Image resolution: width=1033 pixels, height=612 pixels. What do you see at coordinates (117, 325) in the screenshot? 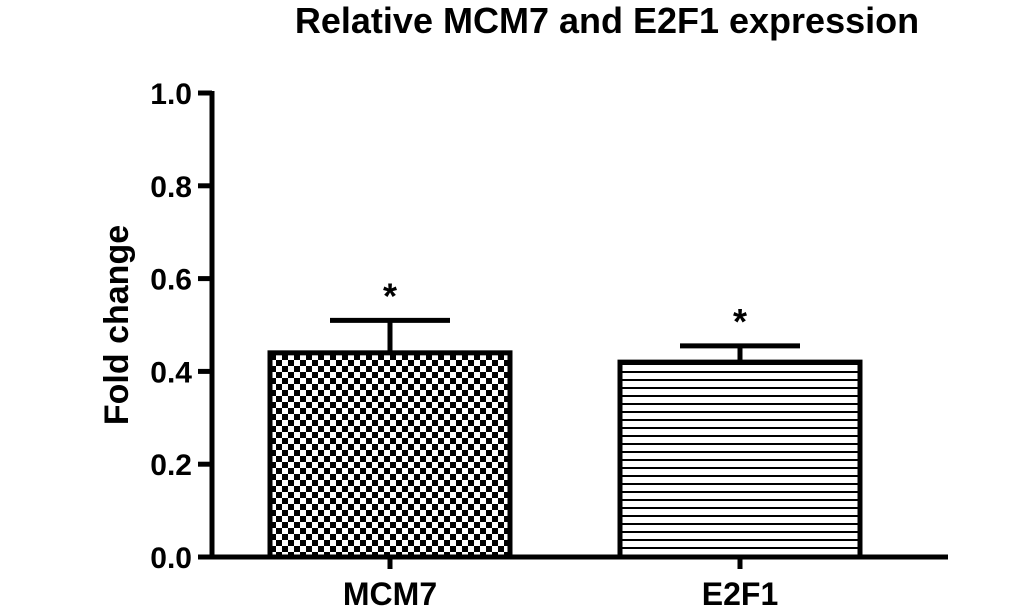
I see `y-axis-label: Fold change` at bounding box center [117, 325].